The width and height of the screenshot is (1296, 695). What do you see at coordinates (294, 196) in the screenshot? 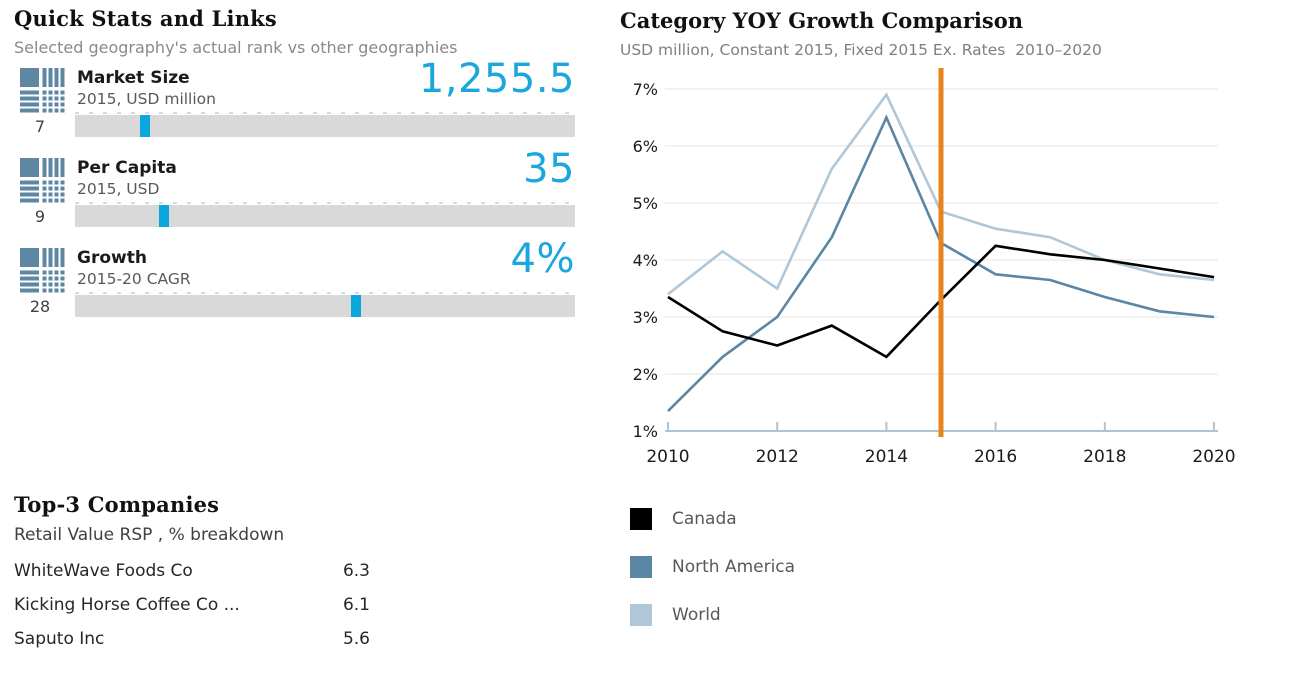
I see `stat-row-per-capita: Per Capita 2015, USD 35 9` at bounding box center [294, 196].